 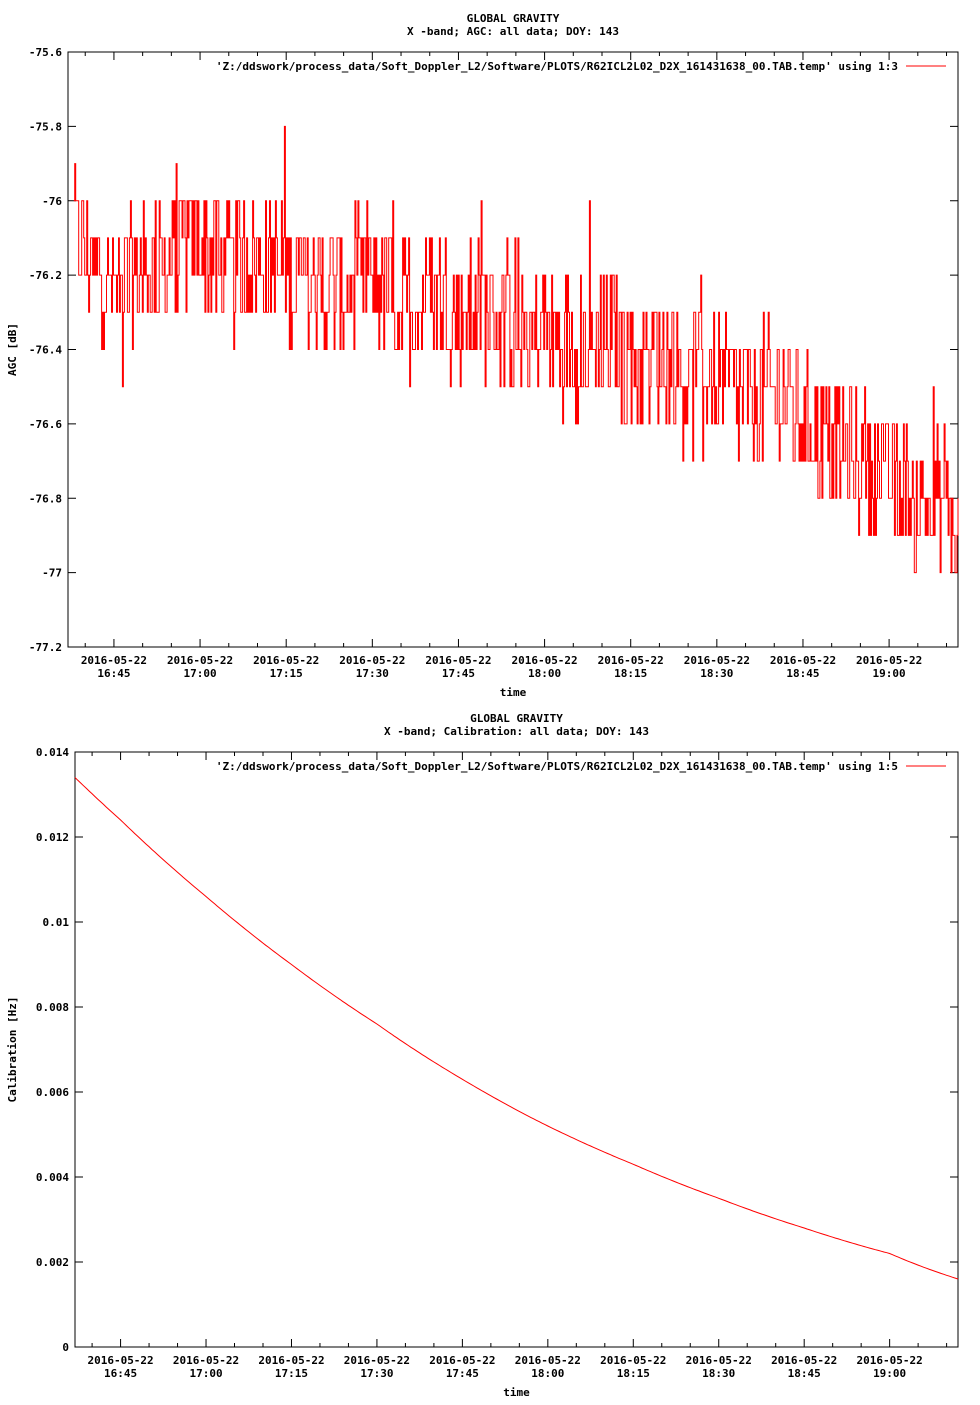 What do you see at coordinates (45, 52) in the screenshot?
I see `y-tick-label: -75.6` at bounding box center [45, 52].